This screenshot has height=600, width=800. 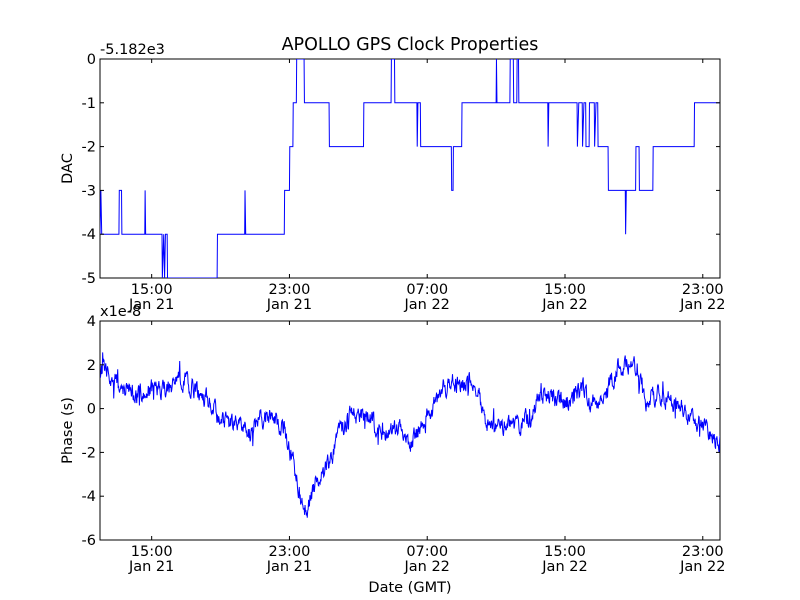 I want to click on y-tick-label: 4, so click(x=91, y=322).